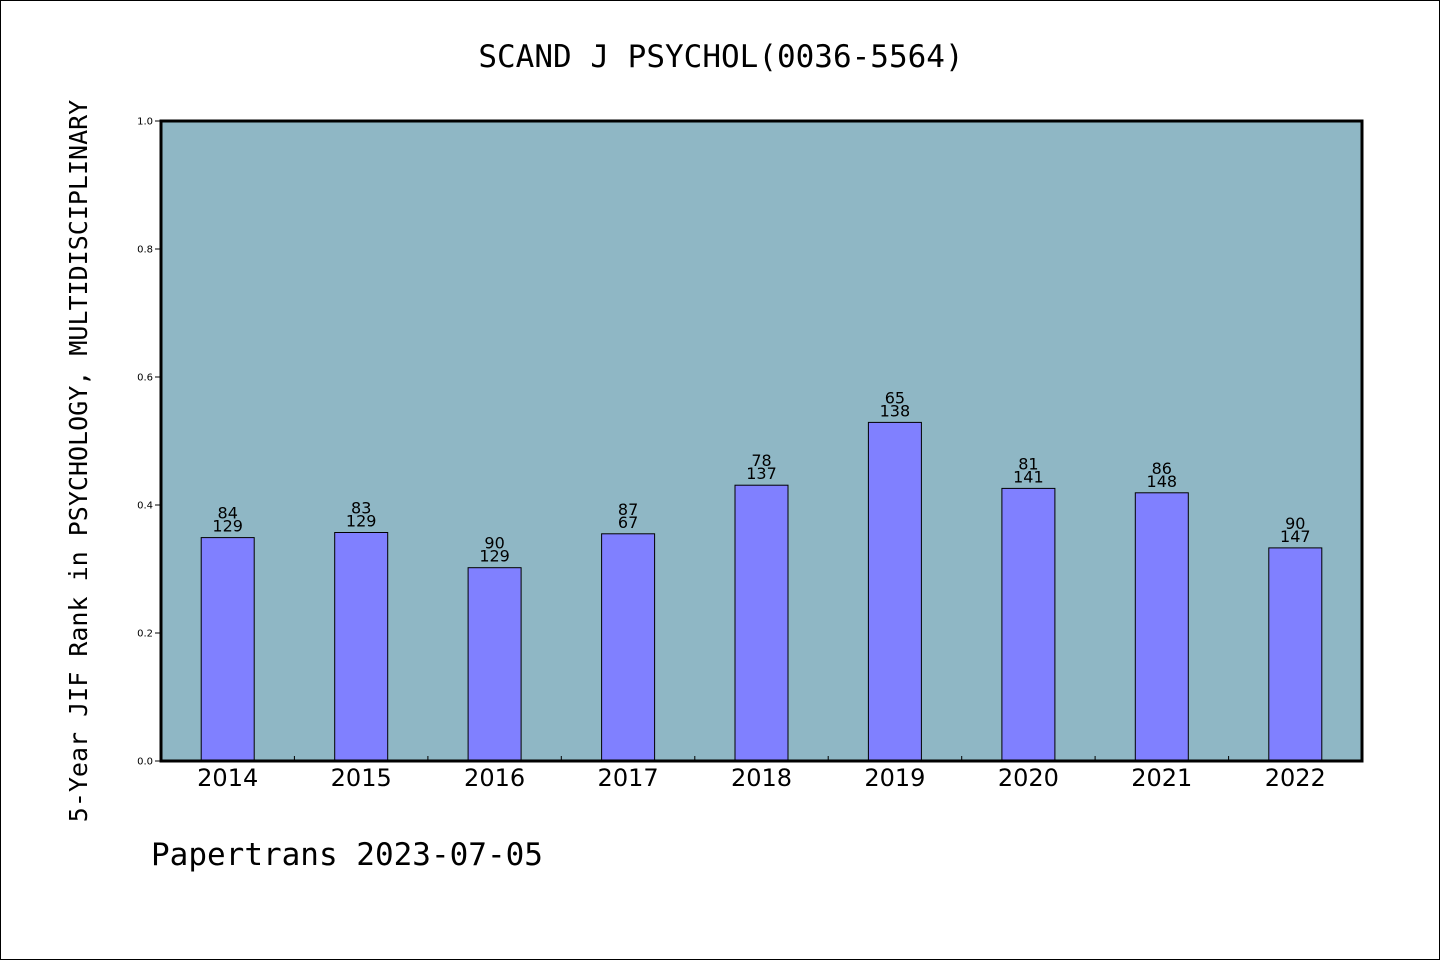  Describe the element at coordinates (1162, 481) in the screenshot. I see `bar-total-label: 148` at that location.